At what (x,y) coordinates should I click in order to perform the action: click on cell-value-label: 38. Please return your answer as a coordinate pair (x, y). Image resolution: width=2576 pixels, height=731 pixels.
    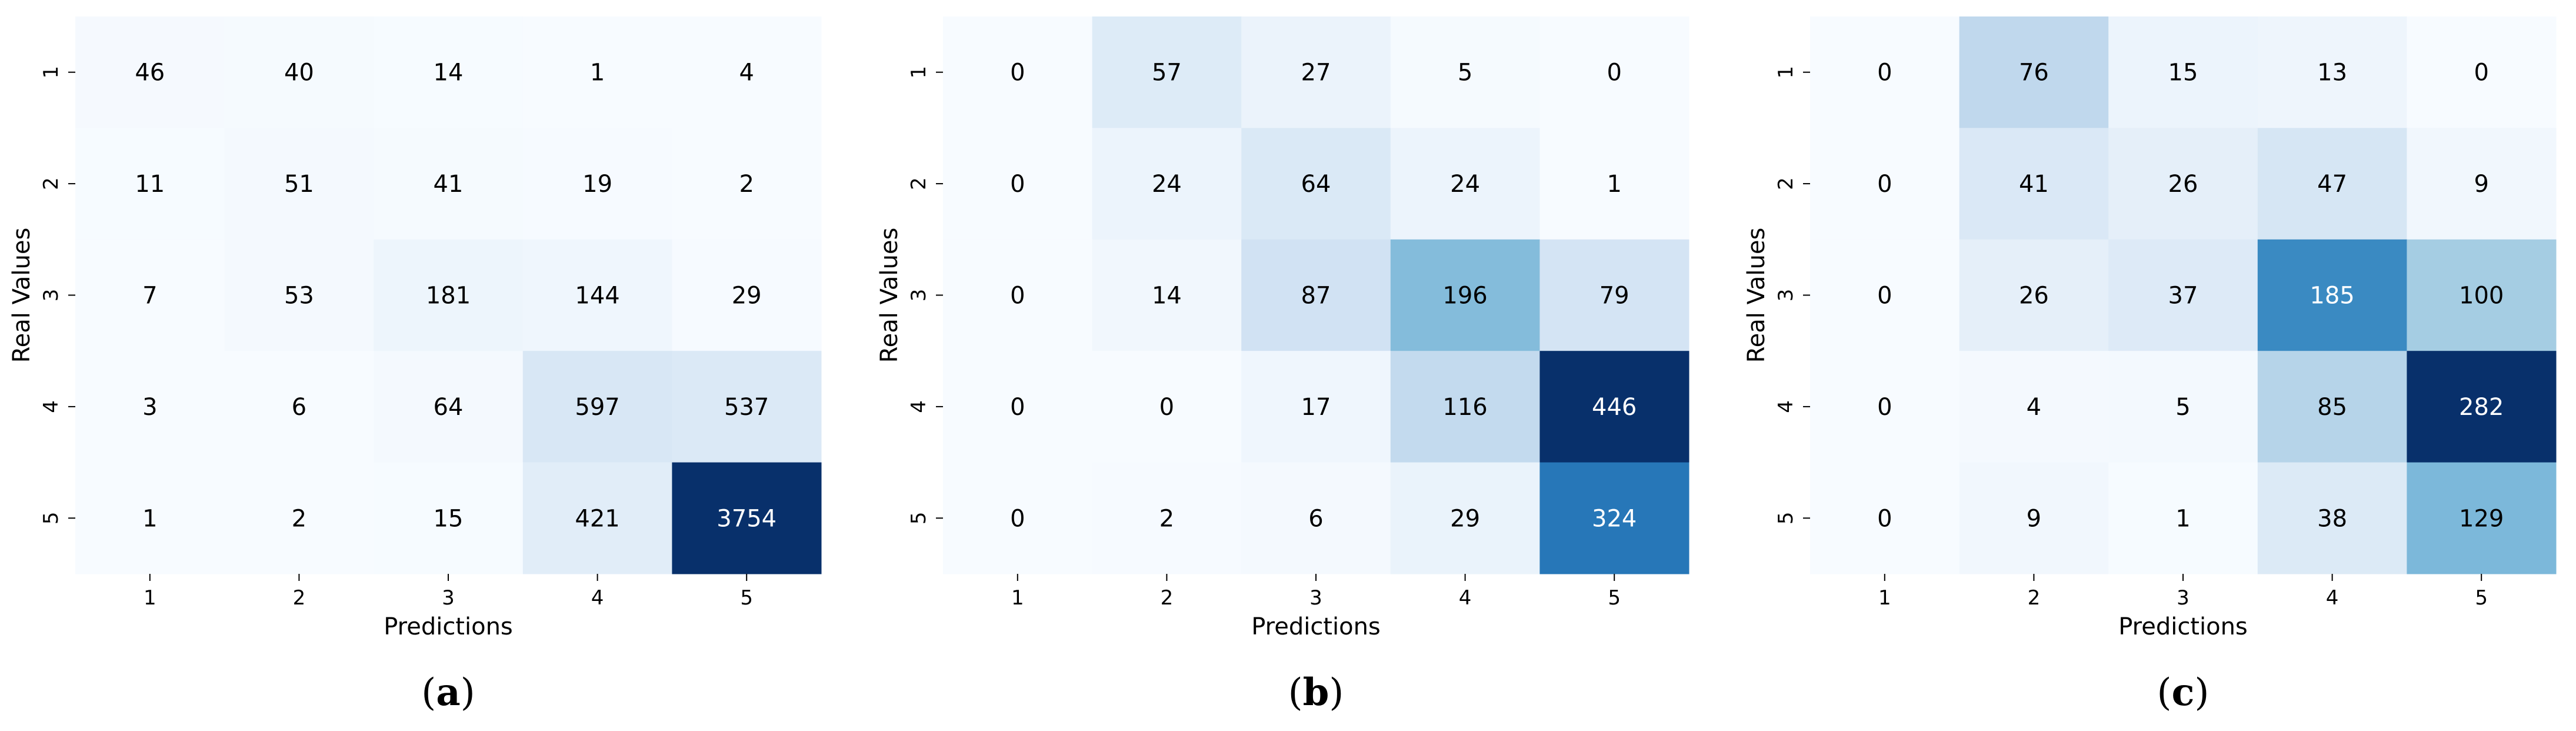
    Looking at the image, I should click on (2332, 518).